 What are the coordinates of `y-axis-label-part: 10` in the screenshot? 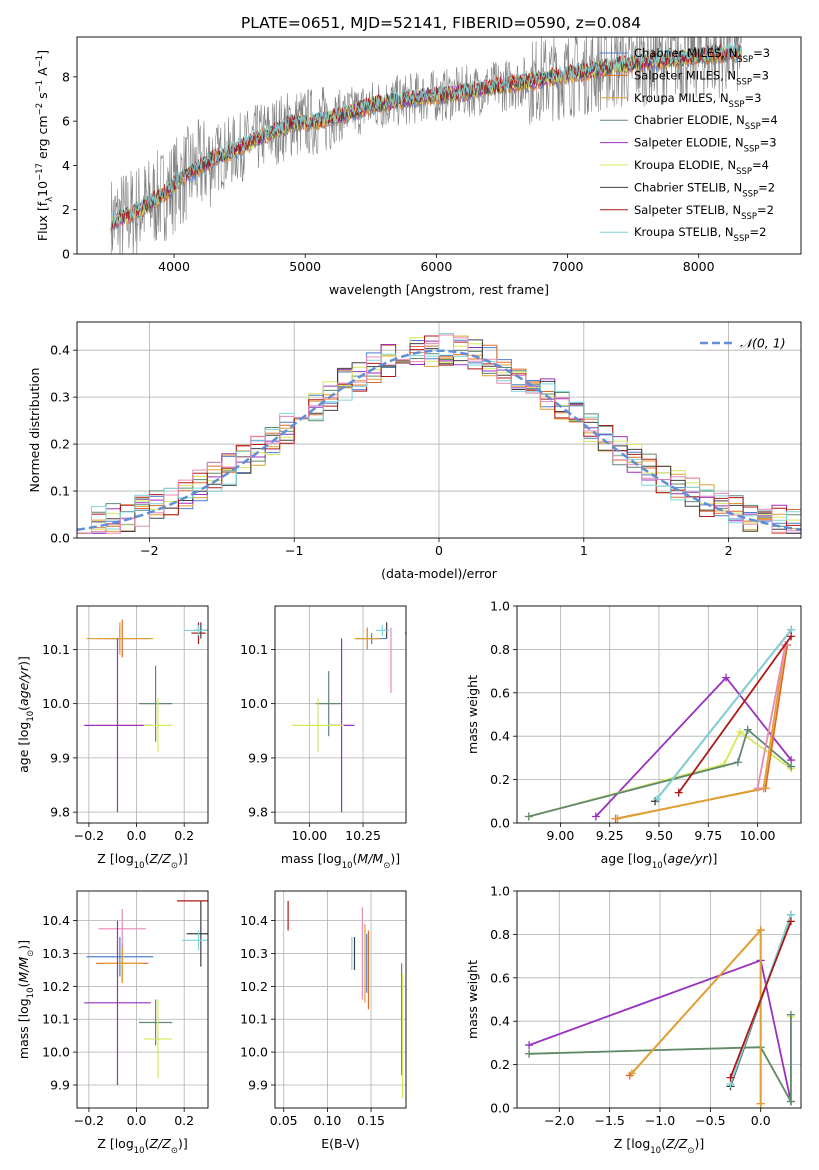 It's located at (31, 716).